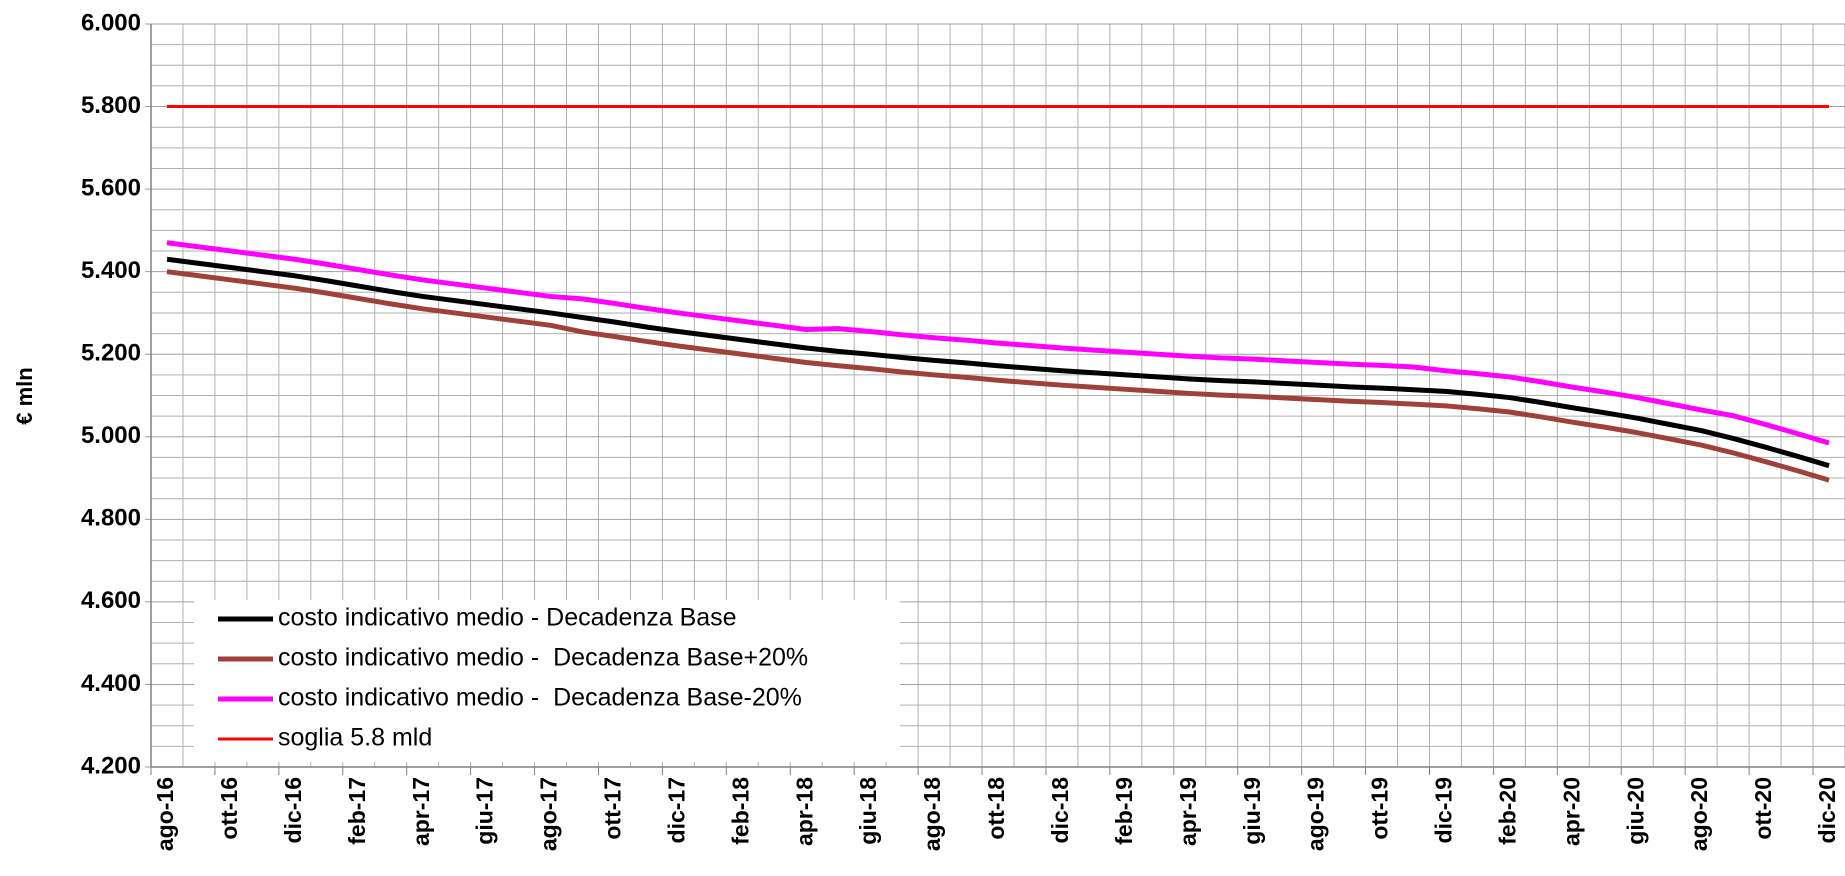  What do you see at coordinates (1188, 811) in the screenshot?
I see `x-tick-label: apr-19` at bounding box center [1188, 811].